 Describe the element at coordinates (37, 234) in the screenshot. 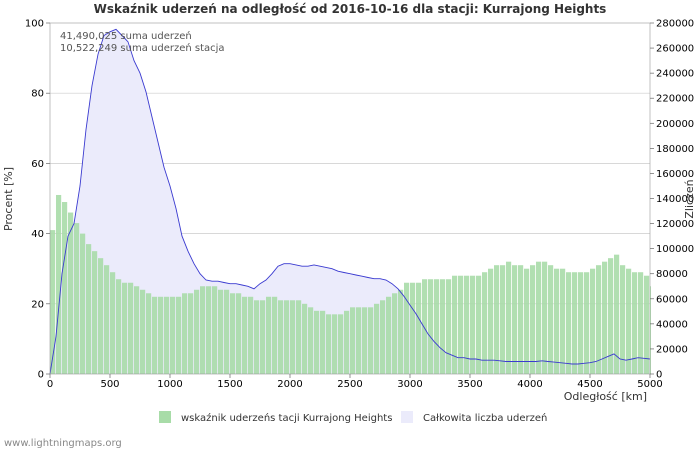

I see `y-left-tick-label: 40` at that location.